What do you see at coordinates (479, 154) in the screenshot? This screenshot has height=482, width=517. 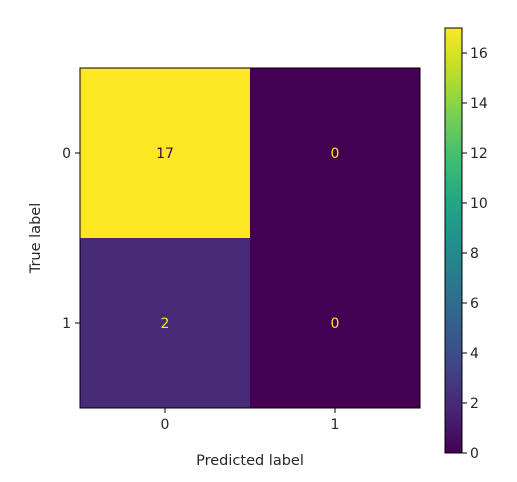 I see `colorbar-tick-label: 12` at bounding box center [479, 154].